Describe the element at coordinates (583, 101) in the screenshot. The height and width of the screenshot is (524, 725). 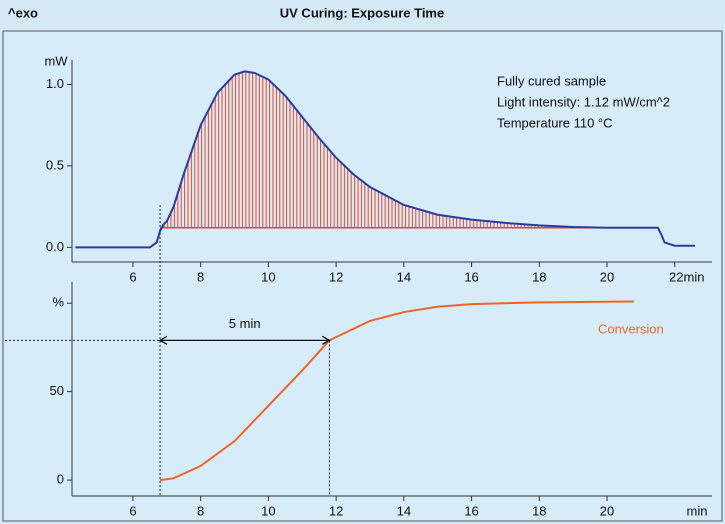
I see `annotation: Light intensity: 1.12 mW/cm^2` at that location.